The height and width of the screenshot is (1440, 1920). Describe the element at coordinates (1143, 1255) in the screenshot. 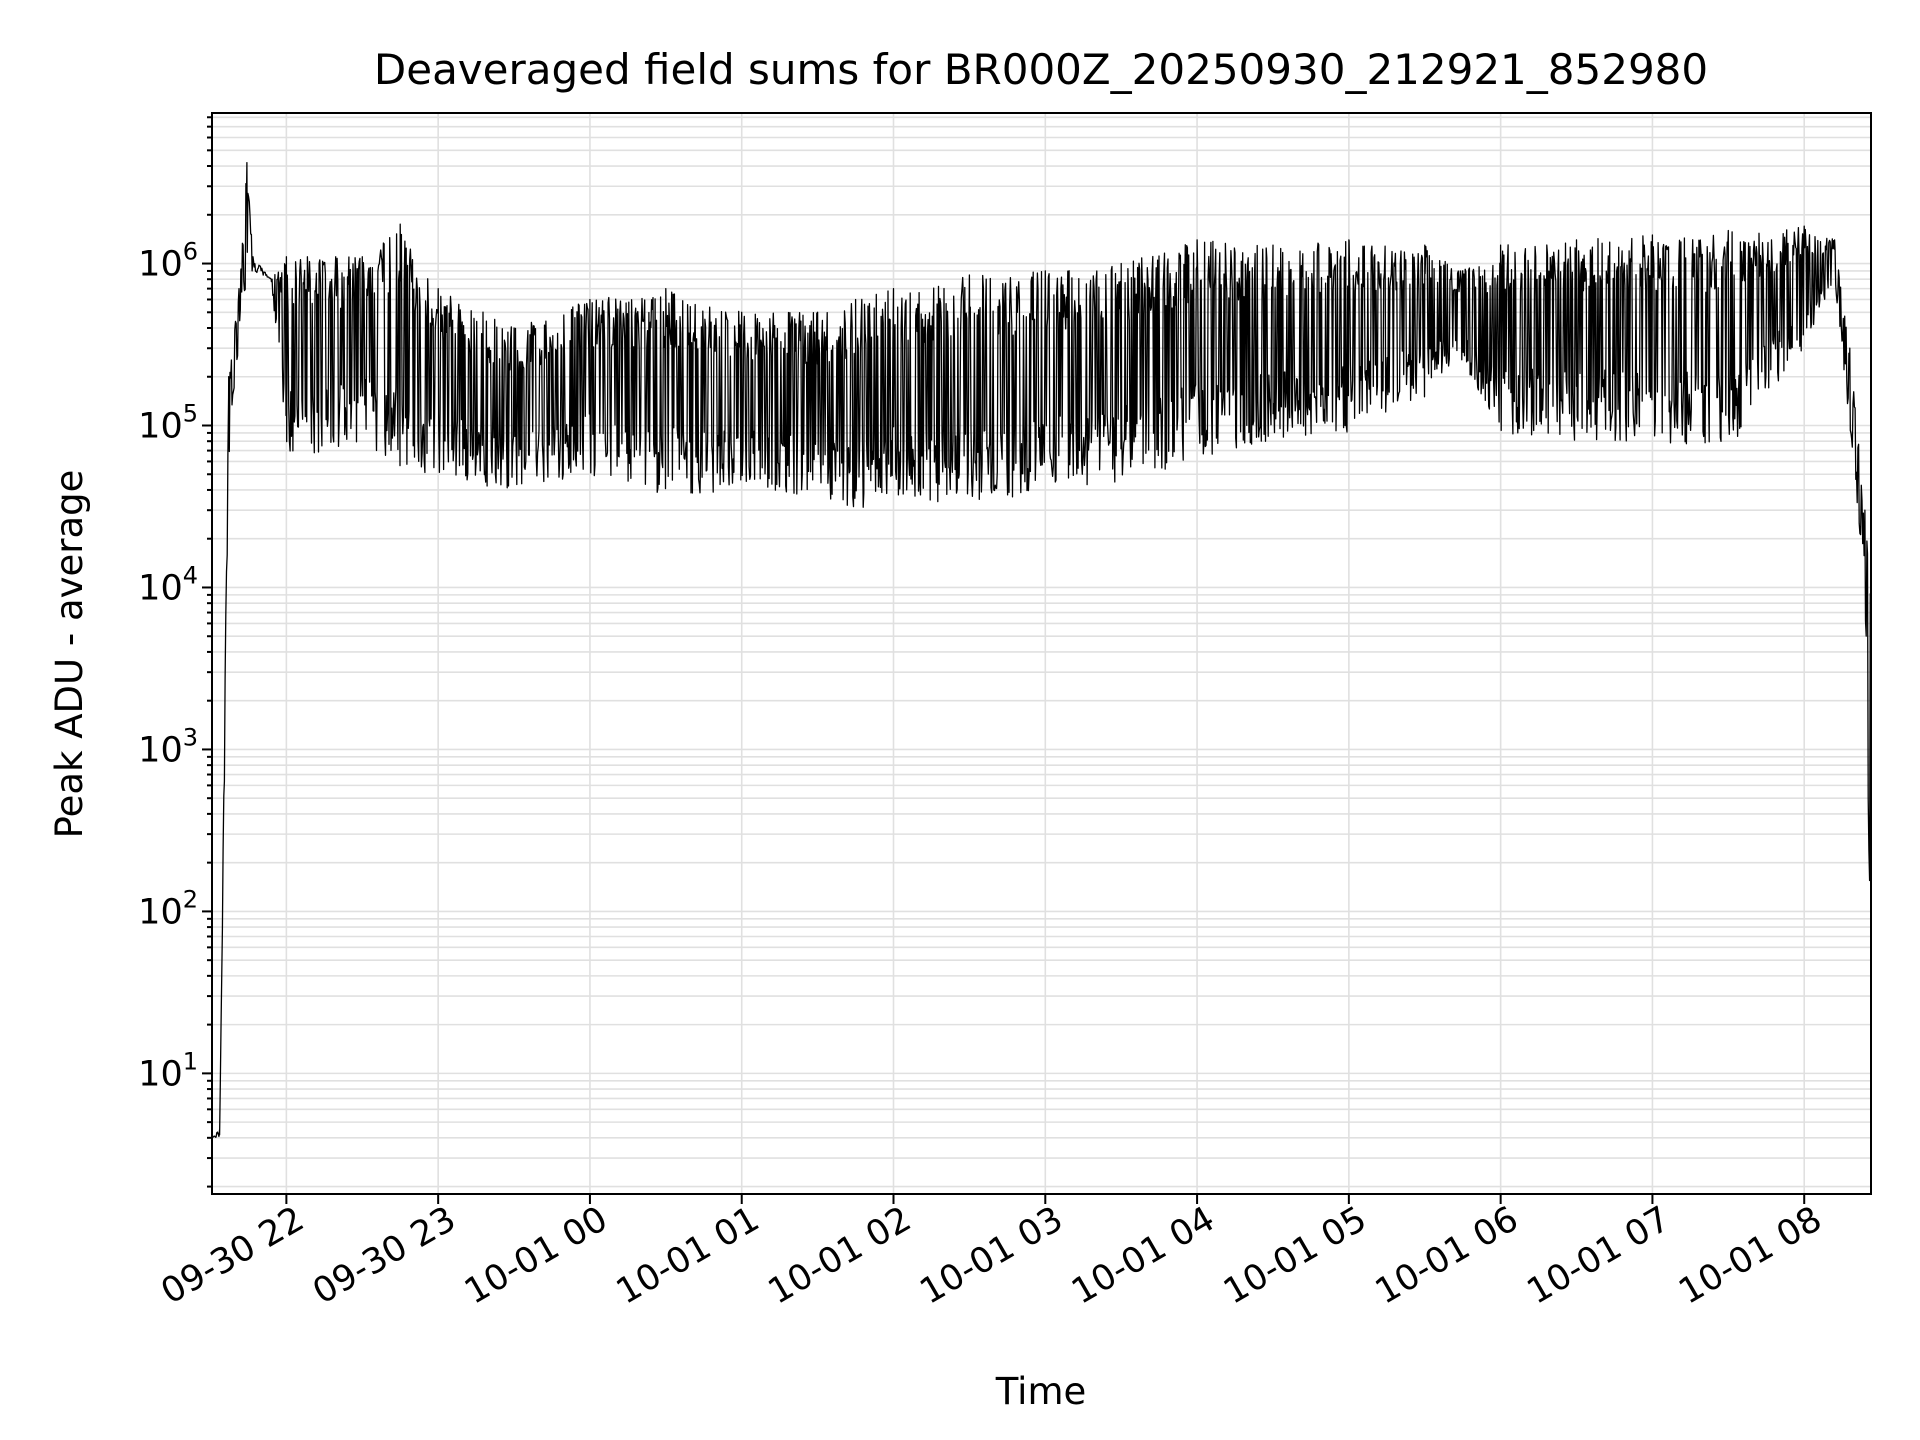

I see `x-tick-label: 10-01 04` at that location.